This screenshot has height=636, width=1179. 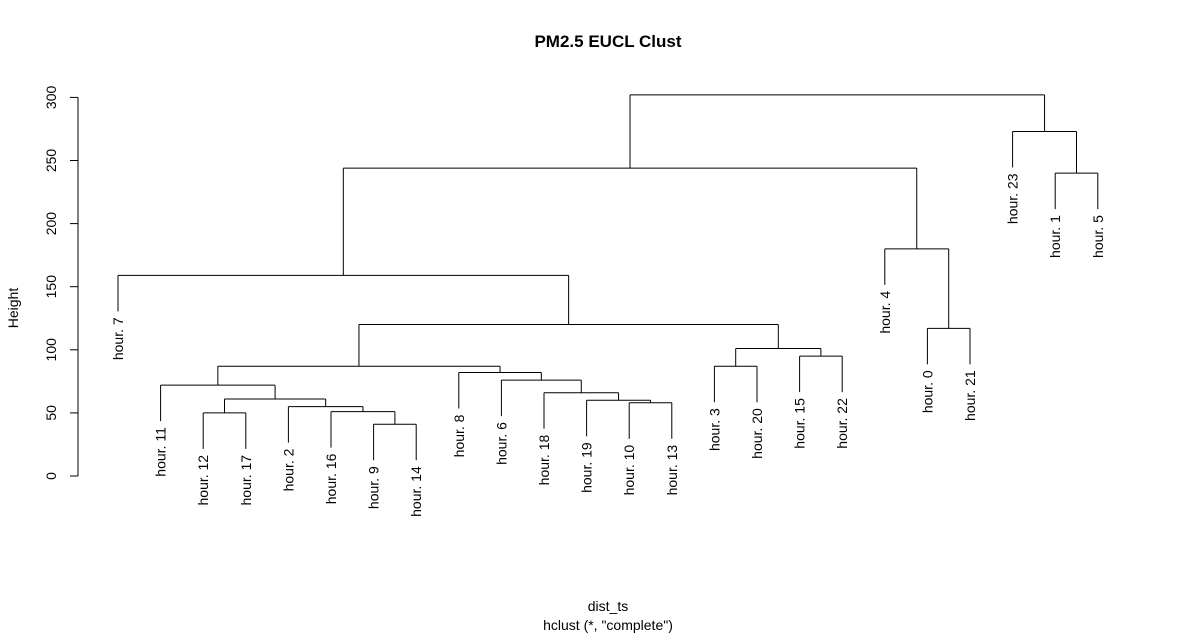 What do you see at coordinates (587, 467) in the screenshot?
I see `leaf-label: hour. 19` at bounding box center [587, 467].